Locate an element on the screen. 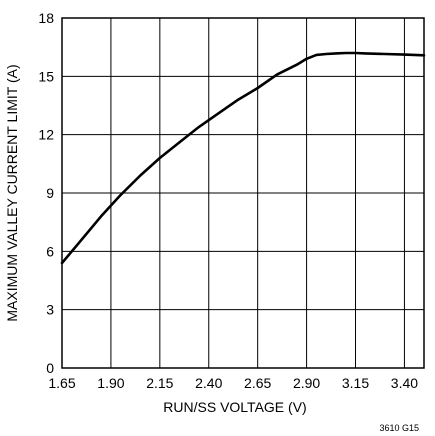  y-tick-label: 0 is located at coordinates (50, 368).